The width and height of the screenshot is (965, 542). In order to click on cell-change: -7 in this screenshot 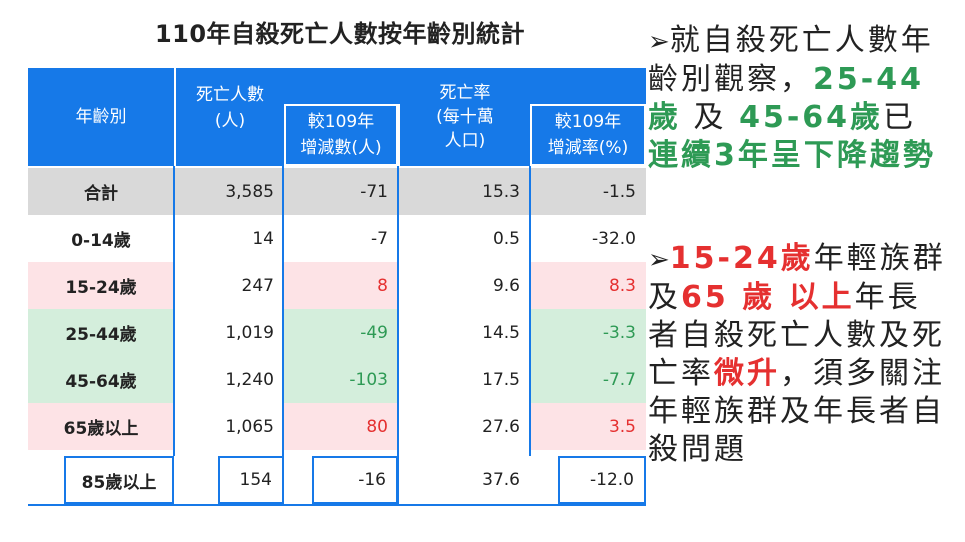, I will do `click(379, 238)`.